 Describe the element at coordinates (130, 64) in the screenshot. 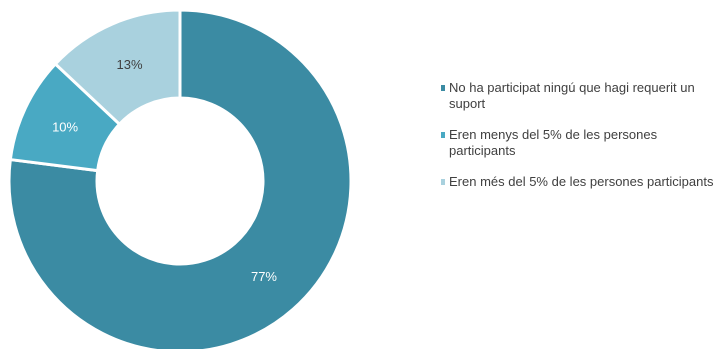

I see `slice-label-2: 13%` at that location.